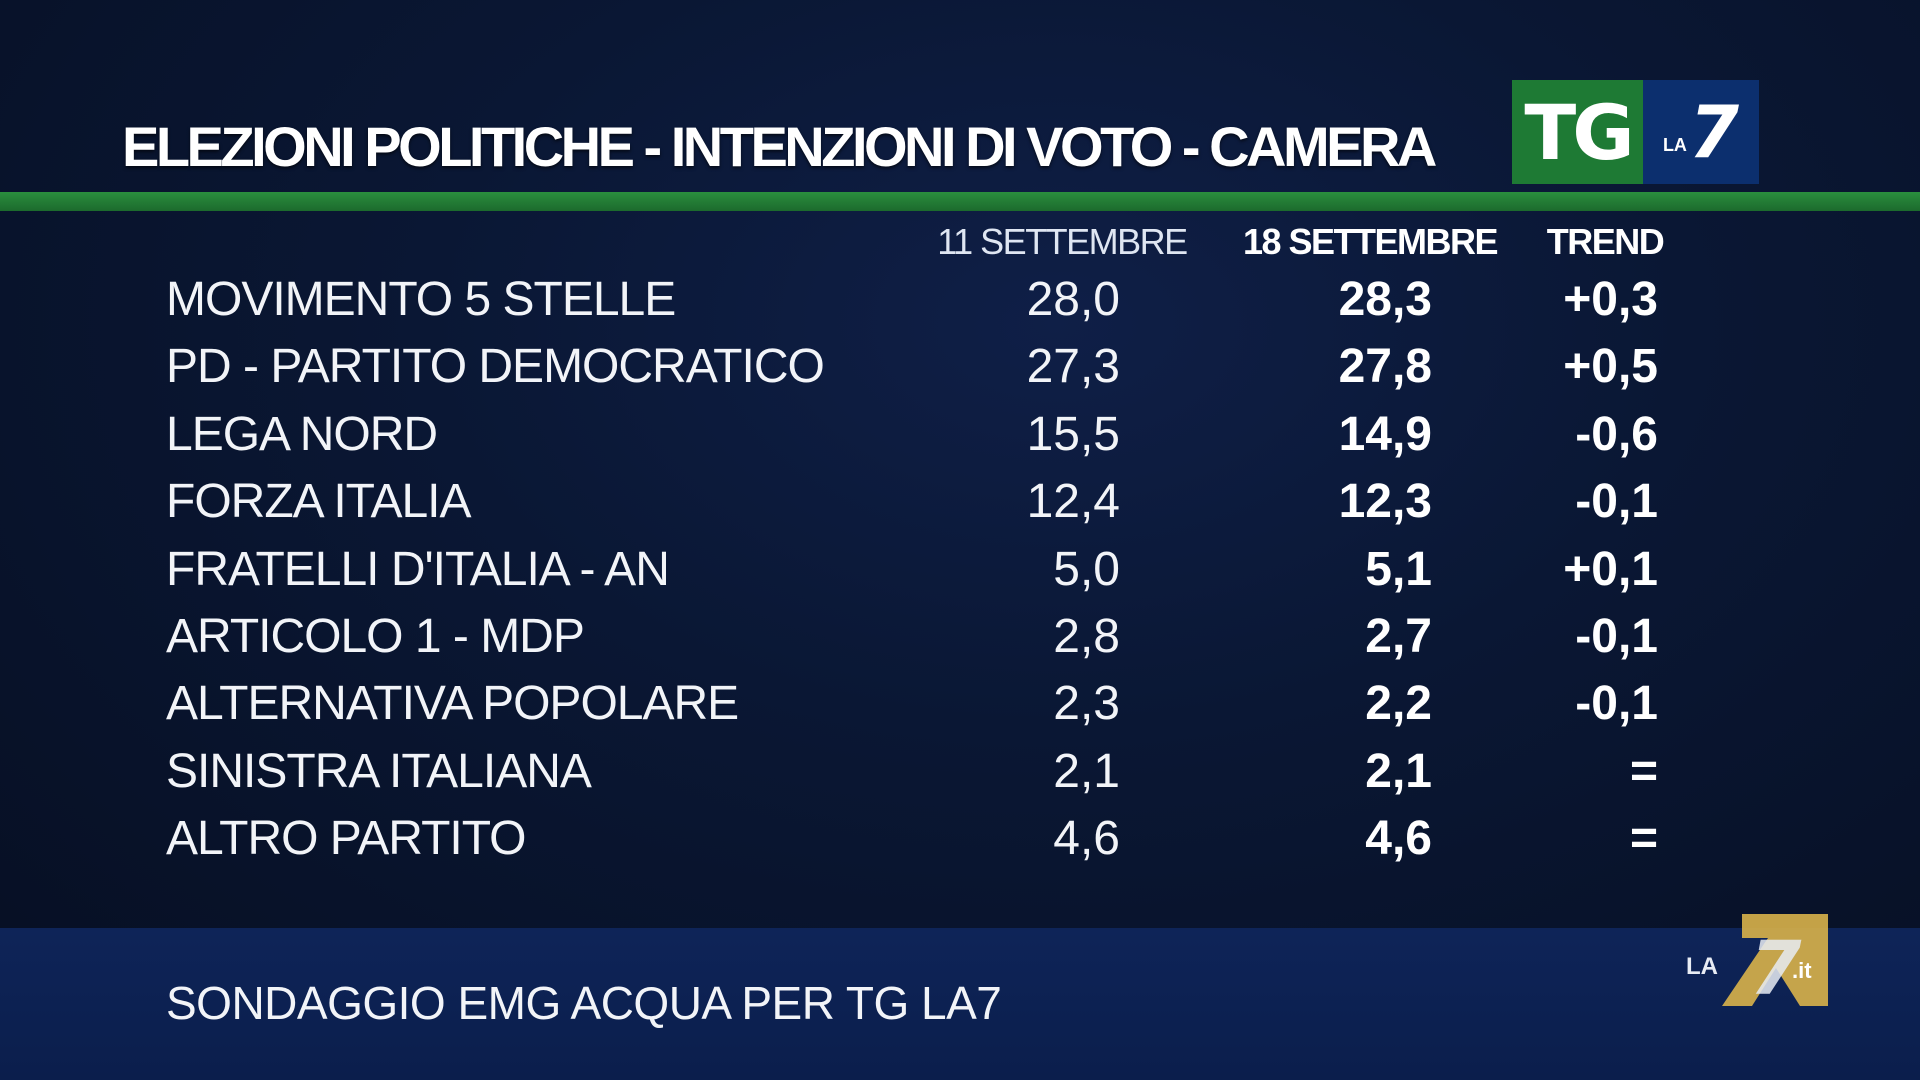 The image size is (1920, 1080). I want to click on value-11-settembre: 27,3, so click(1073, 367).